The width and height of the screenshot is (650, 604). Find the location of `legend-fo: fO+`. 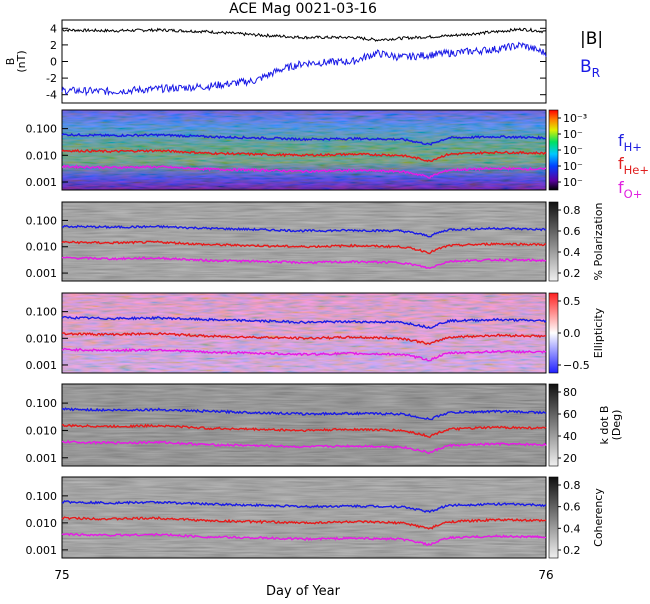

legend-fo: fO+ is located at coordinates (630, 189).